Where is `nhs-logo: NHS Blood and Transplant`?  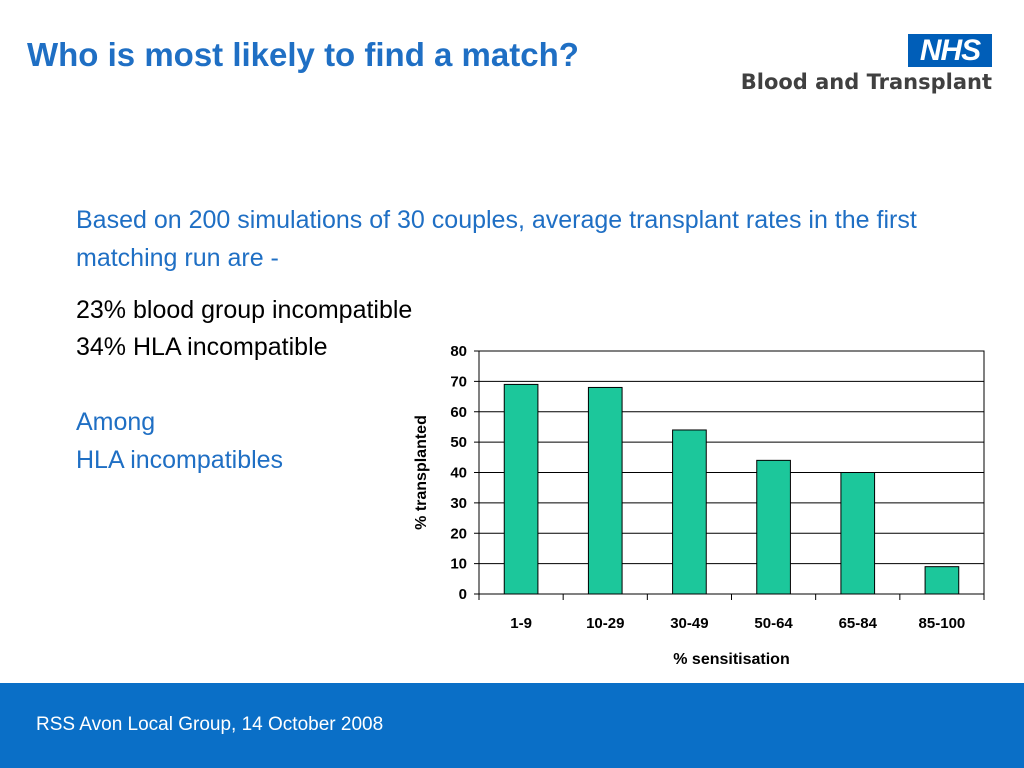 nhs-logo: NHS Blood and Transplant is located at coordinates (848, 66).